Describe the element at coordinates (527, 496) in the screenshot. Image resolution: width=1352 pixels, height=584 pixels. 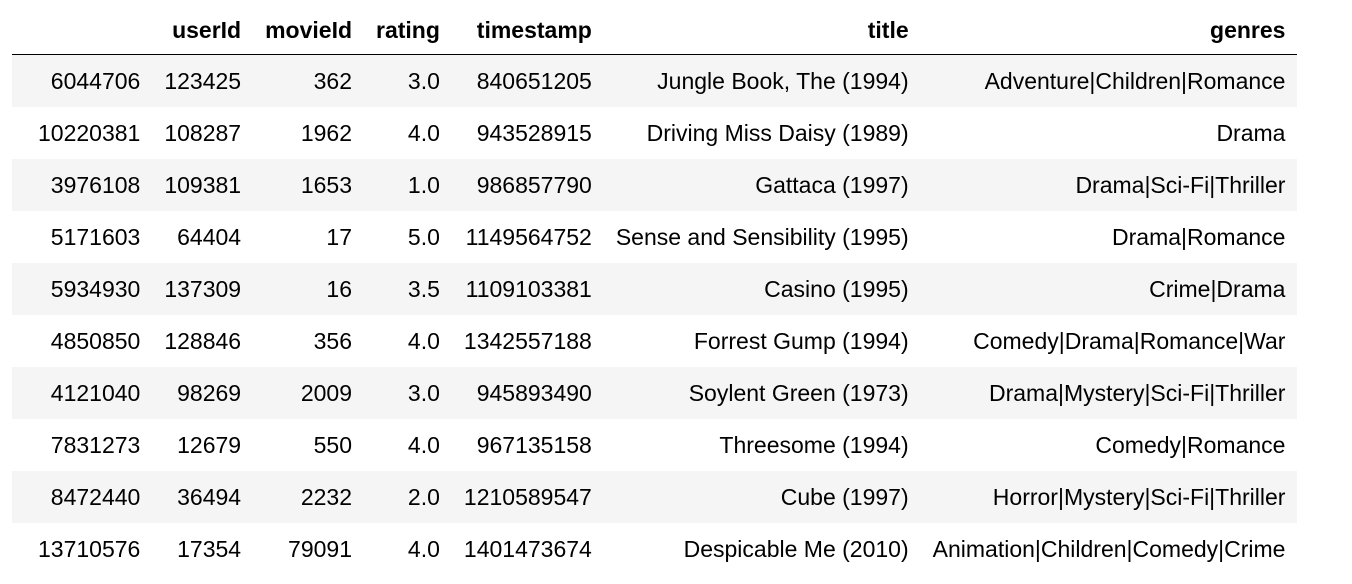
I see `cell-timestamp: 1210589547` at that location.